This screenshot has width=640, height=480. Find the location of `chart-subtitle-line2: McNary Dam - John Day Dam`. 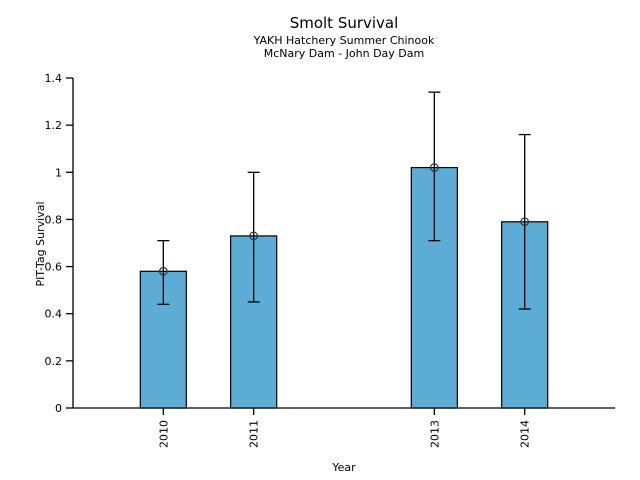

chart-subtitle-line2: McNary Dam - John Day Dam is located at coordinates (344, 53).